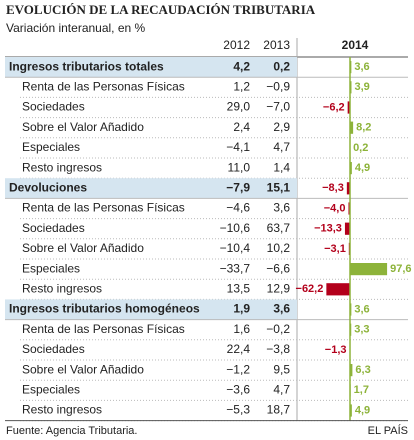 This screenshot has height=440, width=414. What do you see at coordinates (363, 128) in the screenshot?
I see `value-label: 8,2` at bounding box center [363, 128].